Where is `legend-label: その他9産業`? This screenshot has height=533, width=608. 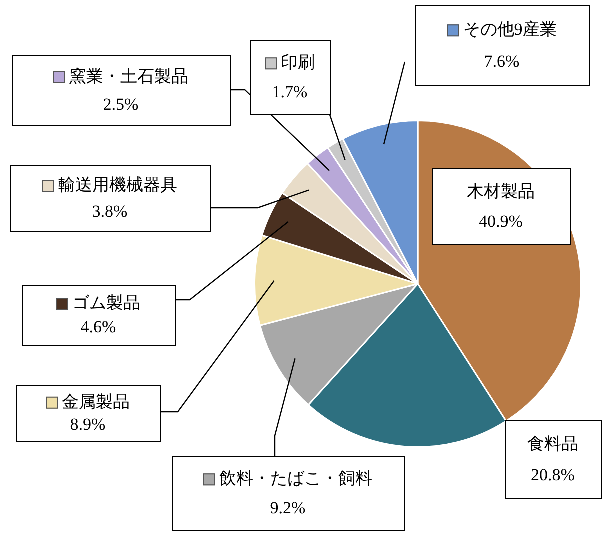
legend-label: その他9産業 is located at coordinates (510, 30).